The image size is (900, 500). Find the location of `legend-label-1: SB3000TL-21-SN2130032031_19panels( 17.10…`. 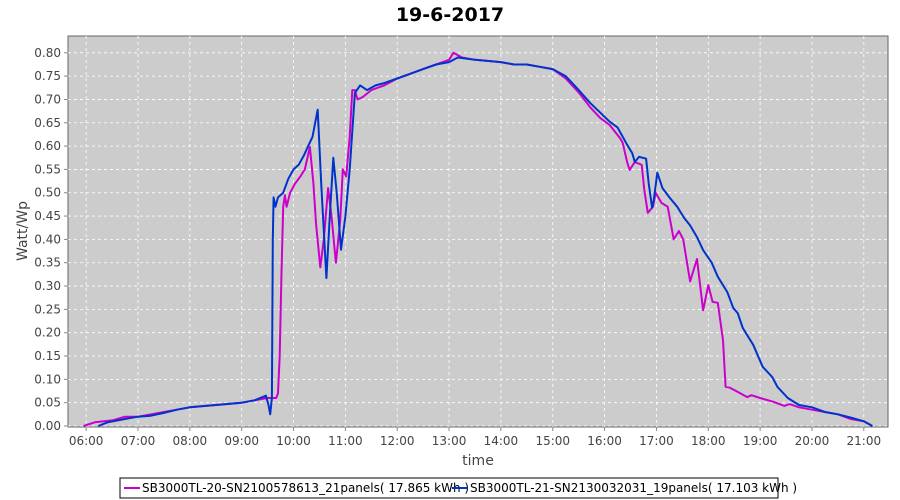

legend-label-1: SB3000TL-21-SN2130032031_19panels( 17.10… is located at coordinates (633, 488).